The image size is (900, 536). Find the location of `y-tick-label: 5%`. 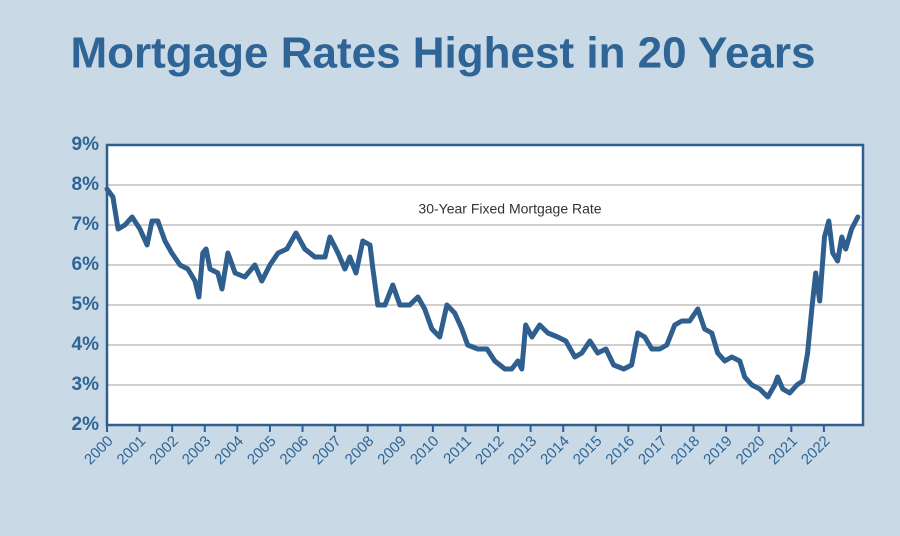

y-tick-label: 5% is located at coordinates (86, 304).